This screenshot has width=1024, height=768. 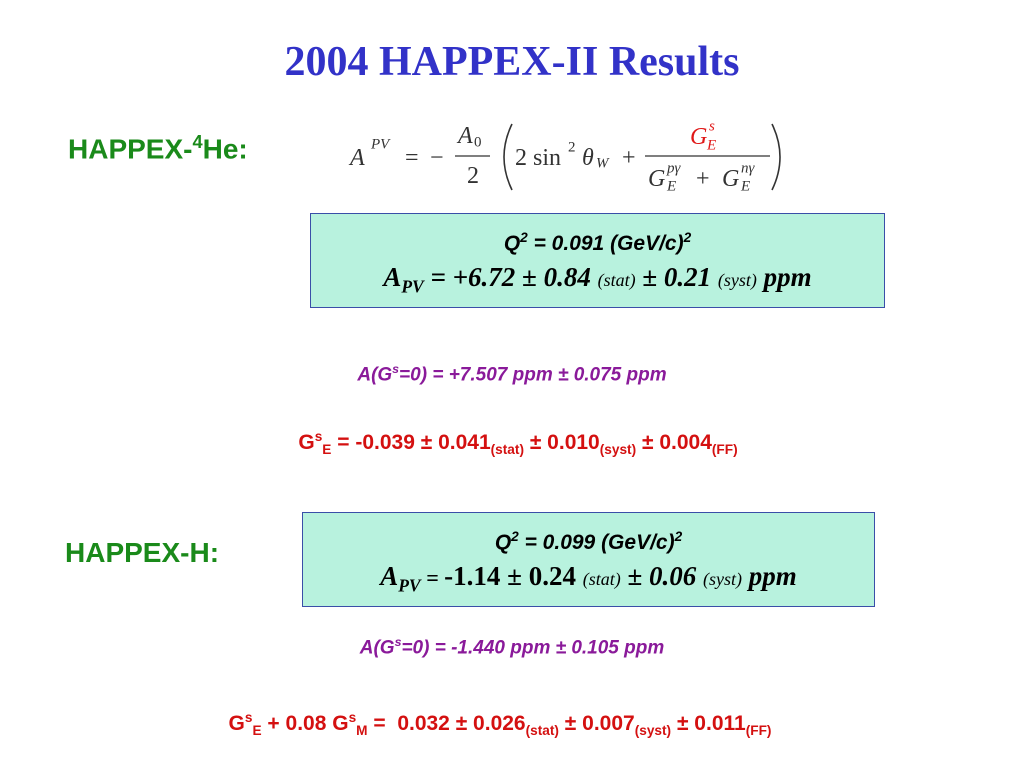 What do you see at coordinates (674, 442) in the screenshot?
I see `text: ± 0.004` at bounding box center [674, 442].